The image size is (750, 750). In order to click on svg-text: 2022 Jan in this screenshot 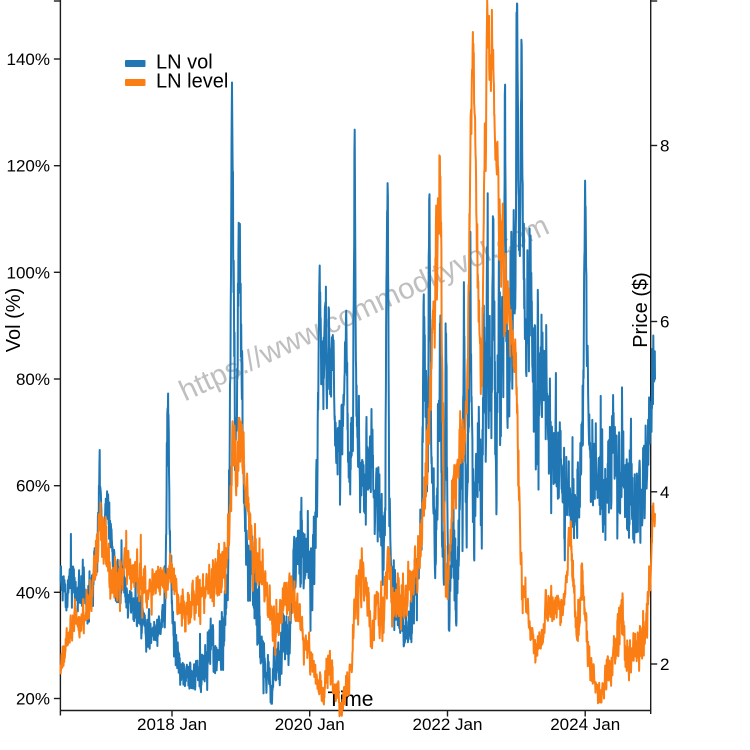, I will do `click(448, 724)`.